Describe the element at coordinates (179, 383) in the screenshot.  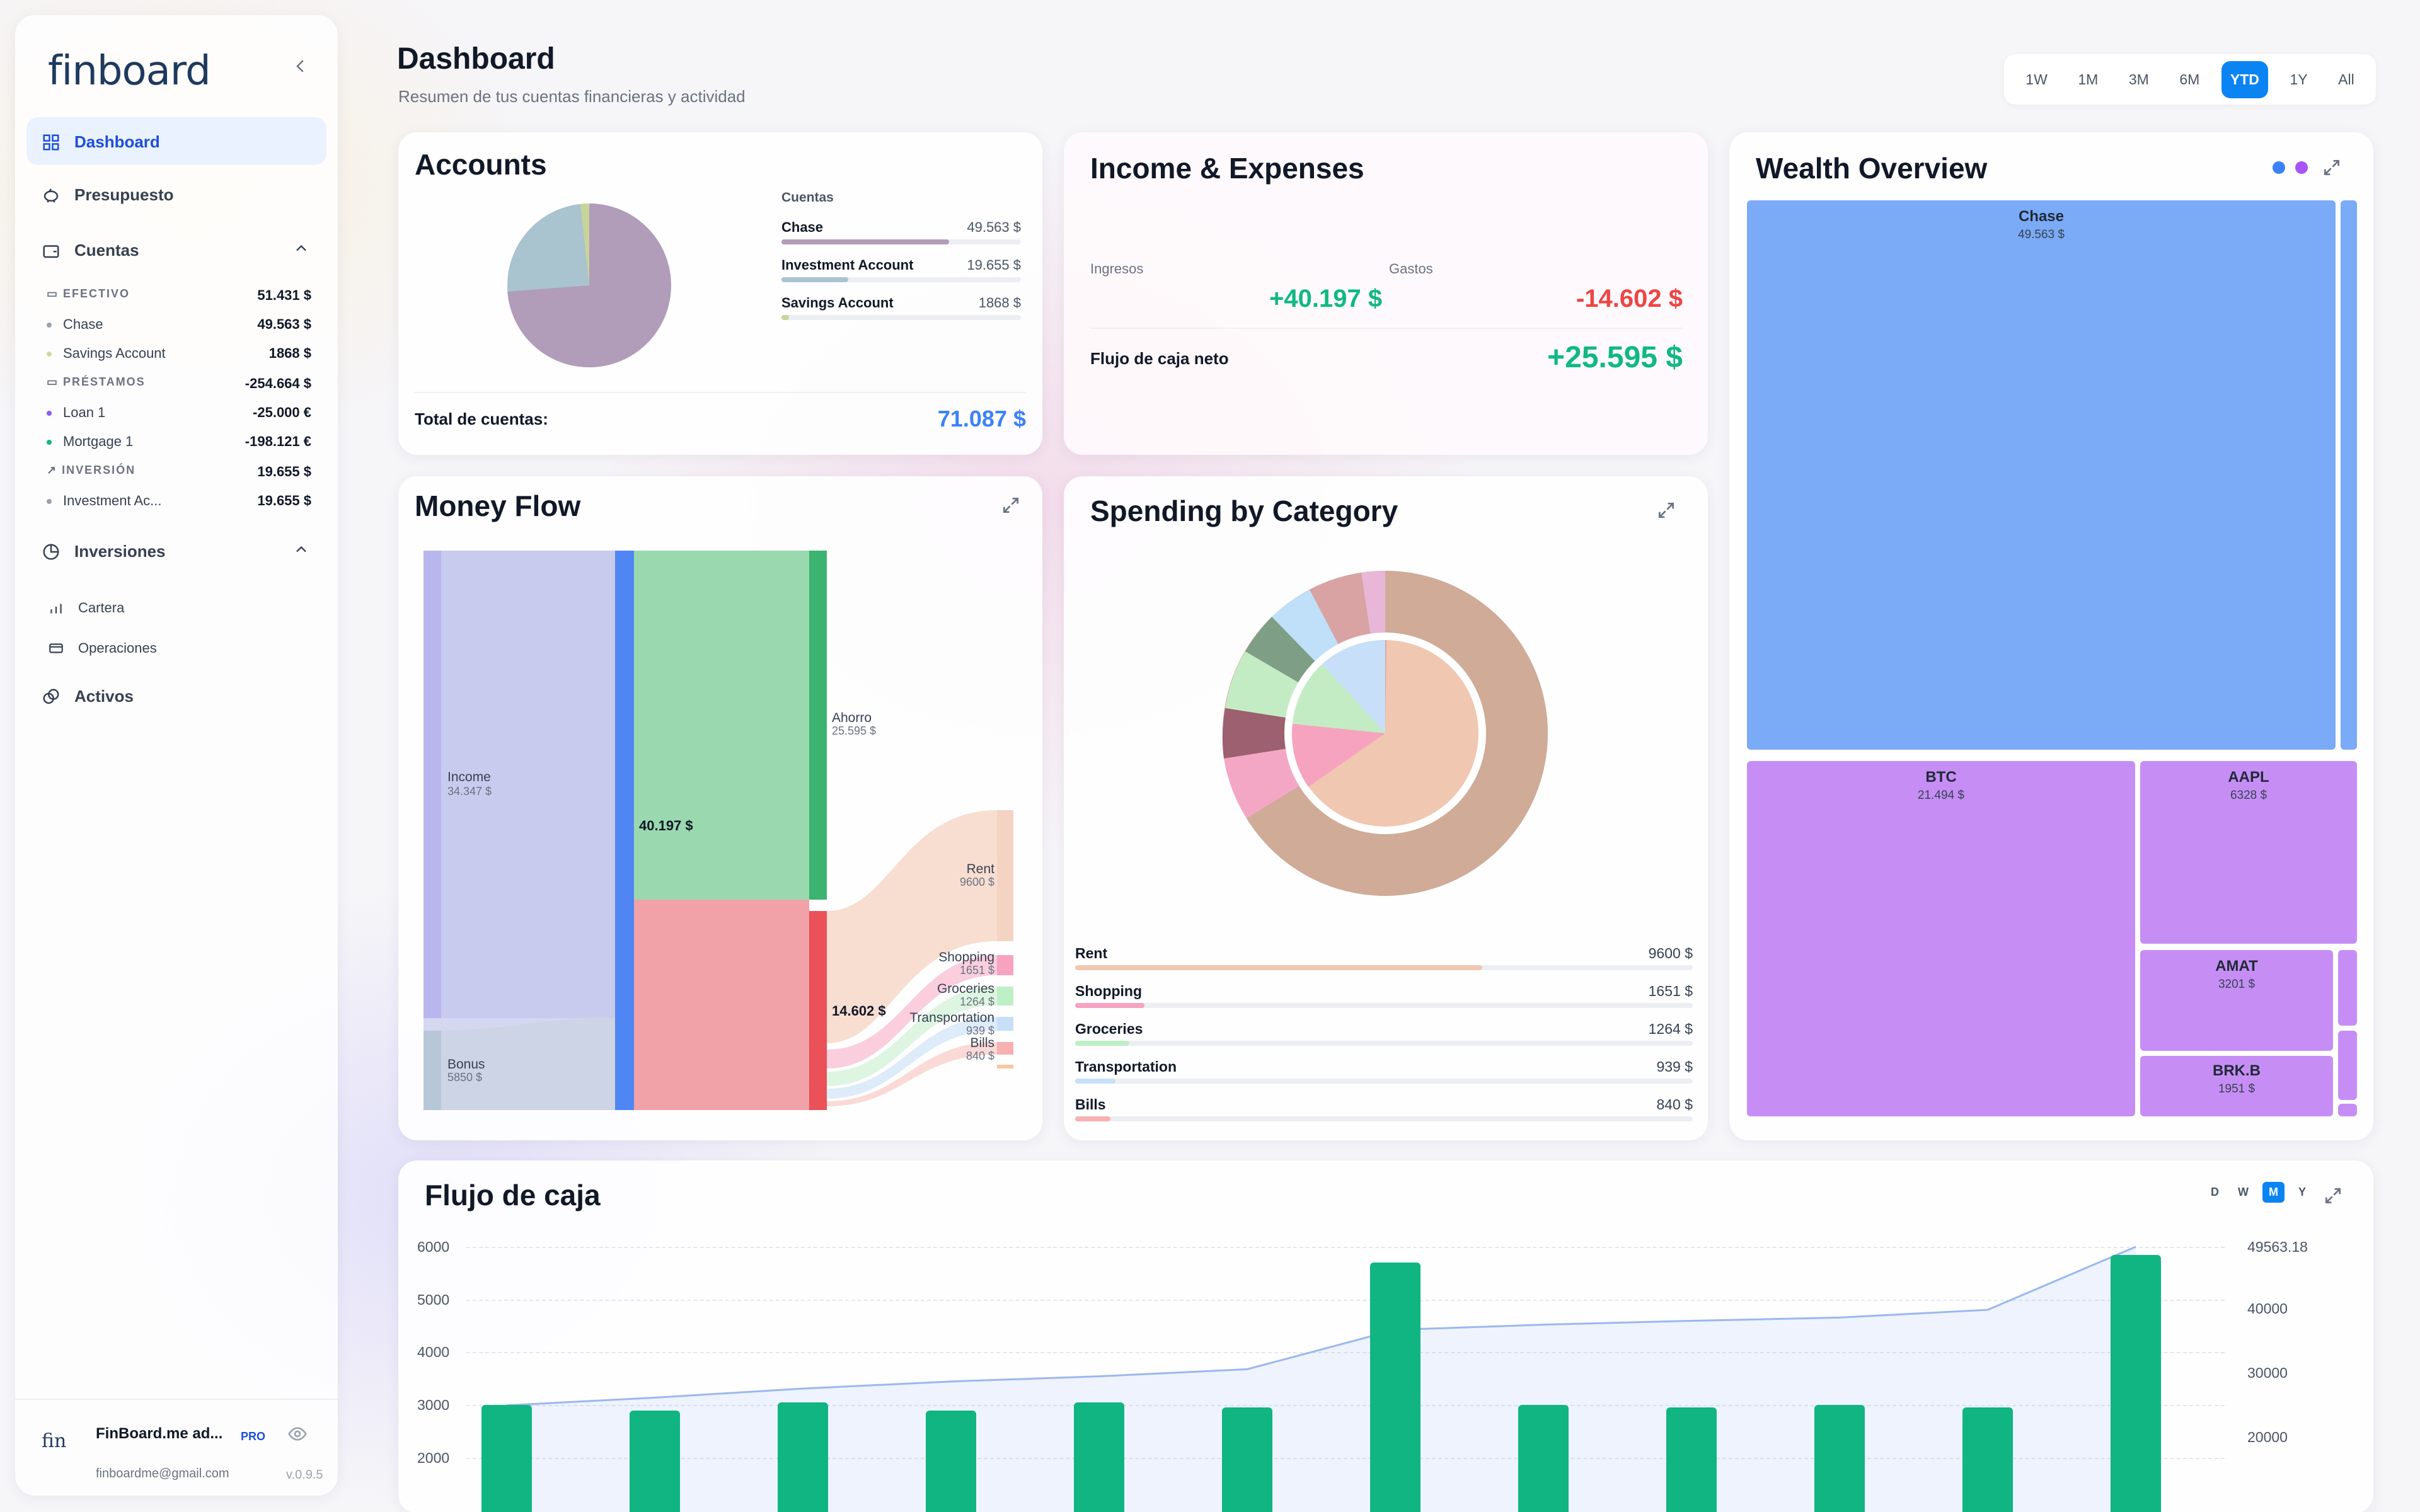
I see `group-loans: ▭ PRÉSTAMOS -254.664 $` at that location.